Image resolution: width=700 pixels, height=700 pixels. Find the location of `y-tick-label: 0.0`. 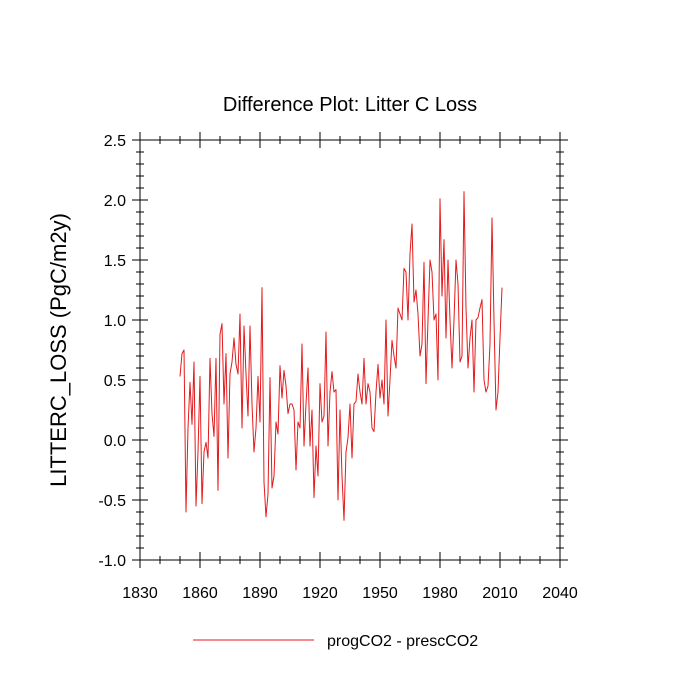

y-tick-label: 0.0 is located at coordinates (115, 441).